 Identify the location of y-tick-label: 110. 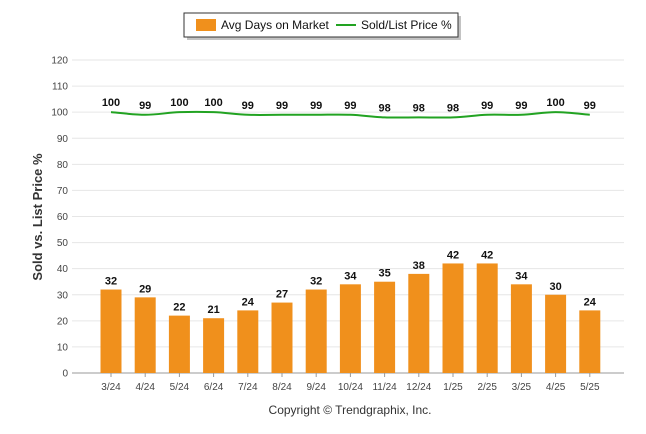
(60, 87).